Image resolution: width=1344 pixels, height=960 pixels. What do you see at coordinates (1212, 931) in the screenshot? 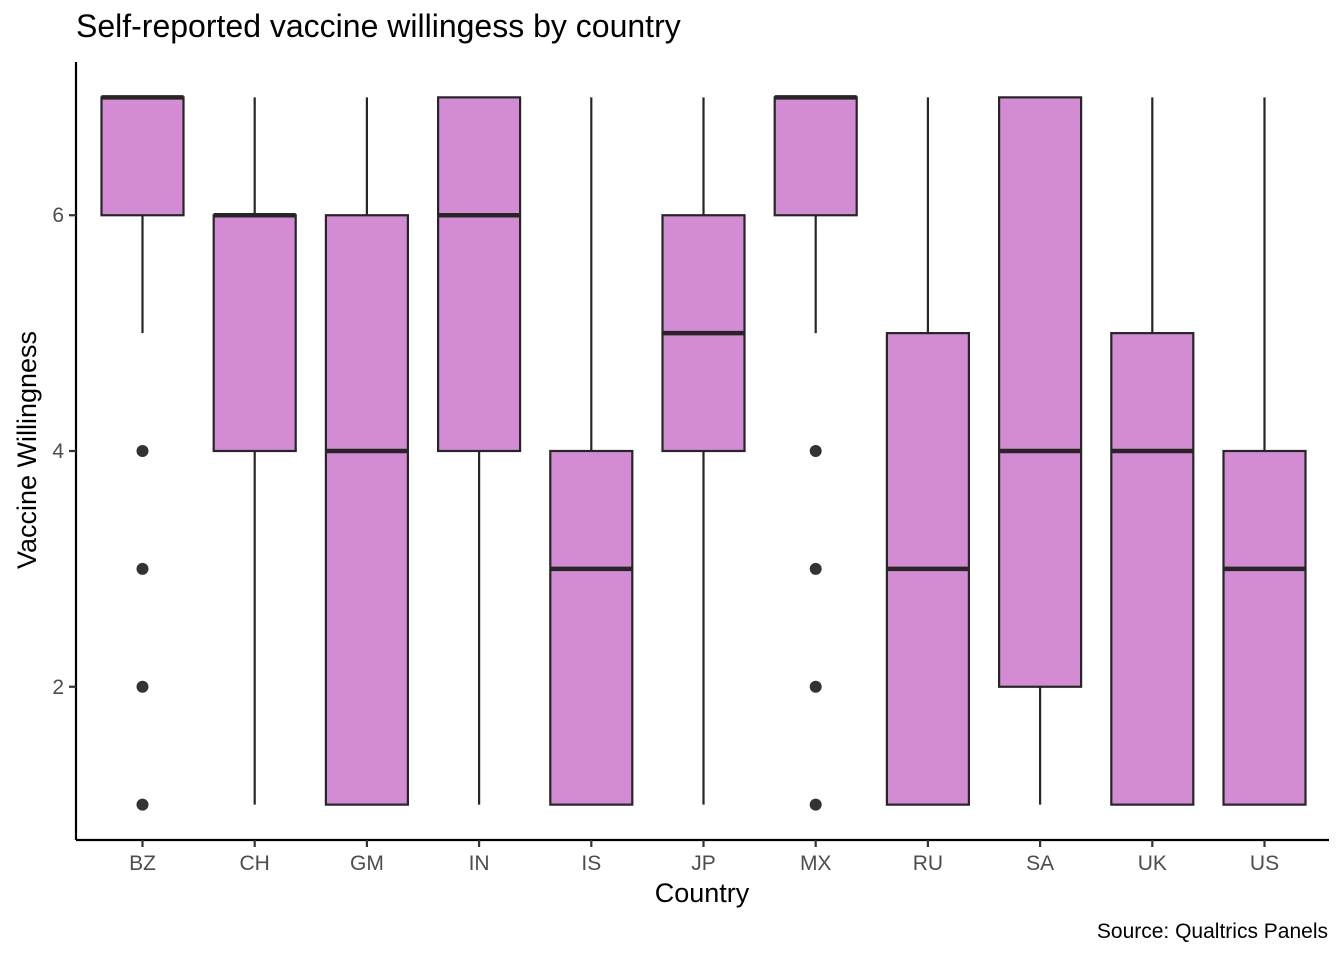
I see `chart-caption: Source: Qualtrics Panels` at bounding box center [1212, 931].